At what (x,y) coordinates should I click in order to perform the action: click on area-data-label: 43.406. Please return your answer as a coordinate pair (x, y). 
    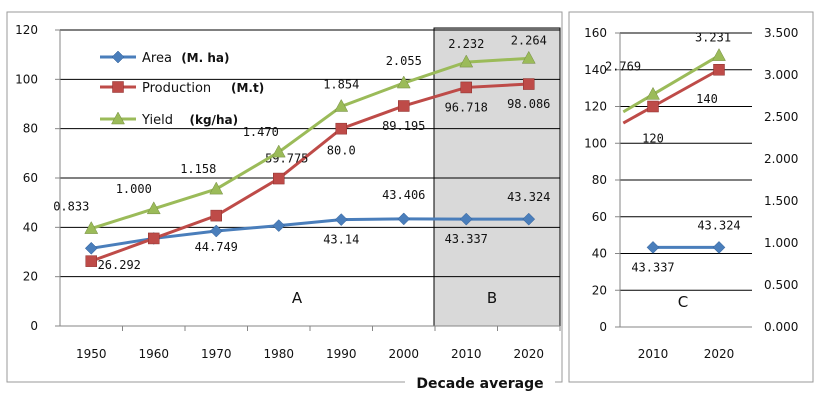
    Looking at the image, I should click on (403, 195).